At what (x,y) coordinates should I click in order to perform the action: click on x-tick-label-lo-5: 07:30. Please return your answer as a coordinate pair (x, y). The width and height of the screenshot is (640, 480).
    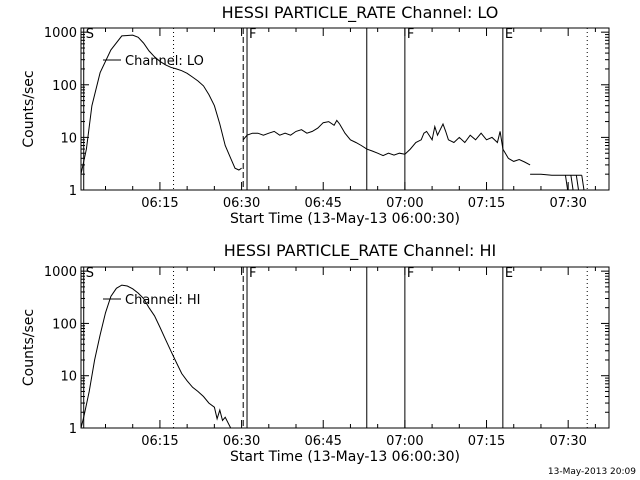
    Looking at the image, I should click on (567, 203).